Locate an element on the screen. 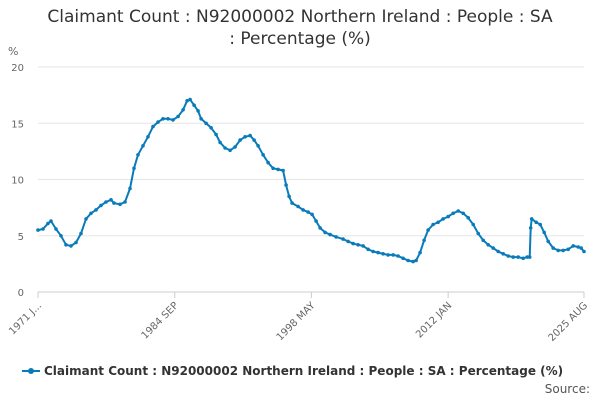  x-tick-label: 2012 JAN is located at coordinates (434, 320).